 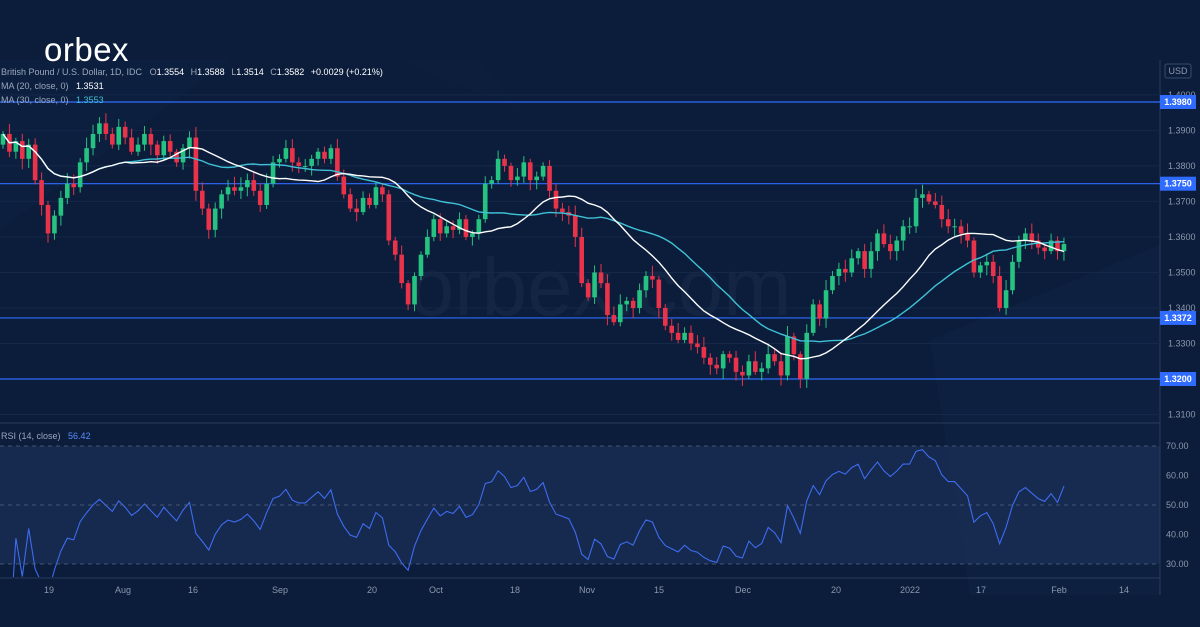 What do you see at coordinates (211, 72) in the screenshot?
I see `high-value: 1.3588` at bounding box center [211, 72].